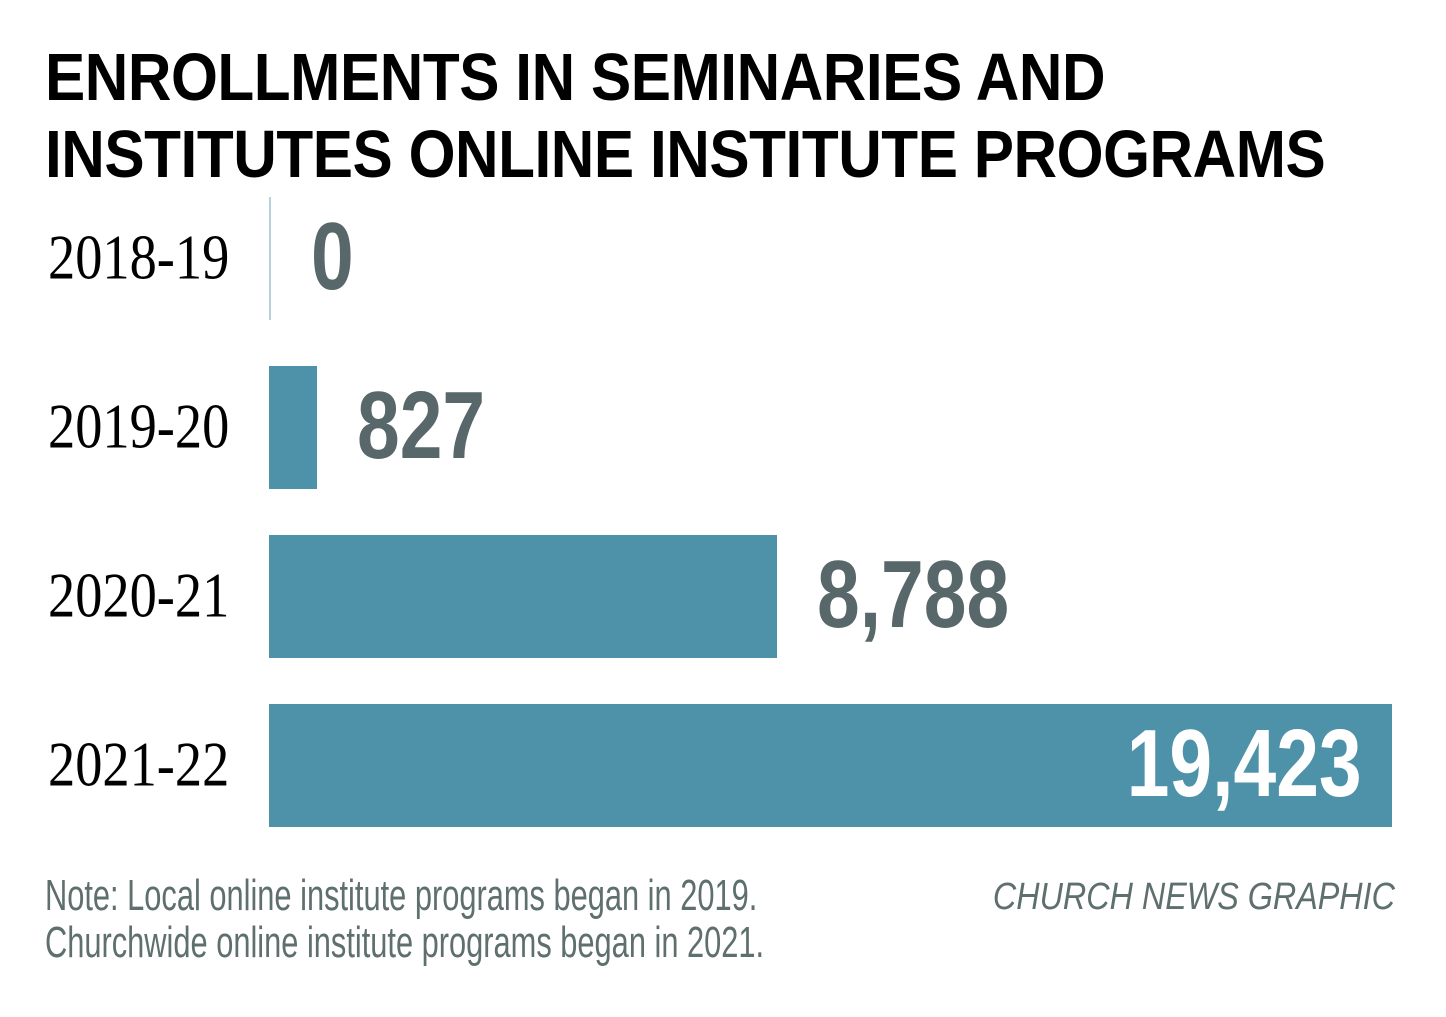 The image size is (1446, 1017). What do you see at coordinates (913, 594) in the screenshot?
I see `value-label: 8,788` at bounding box center [913, 594].